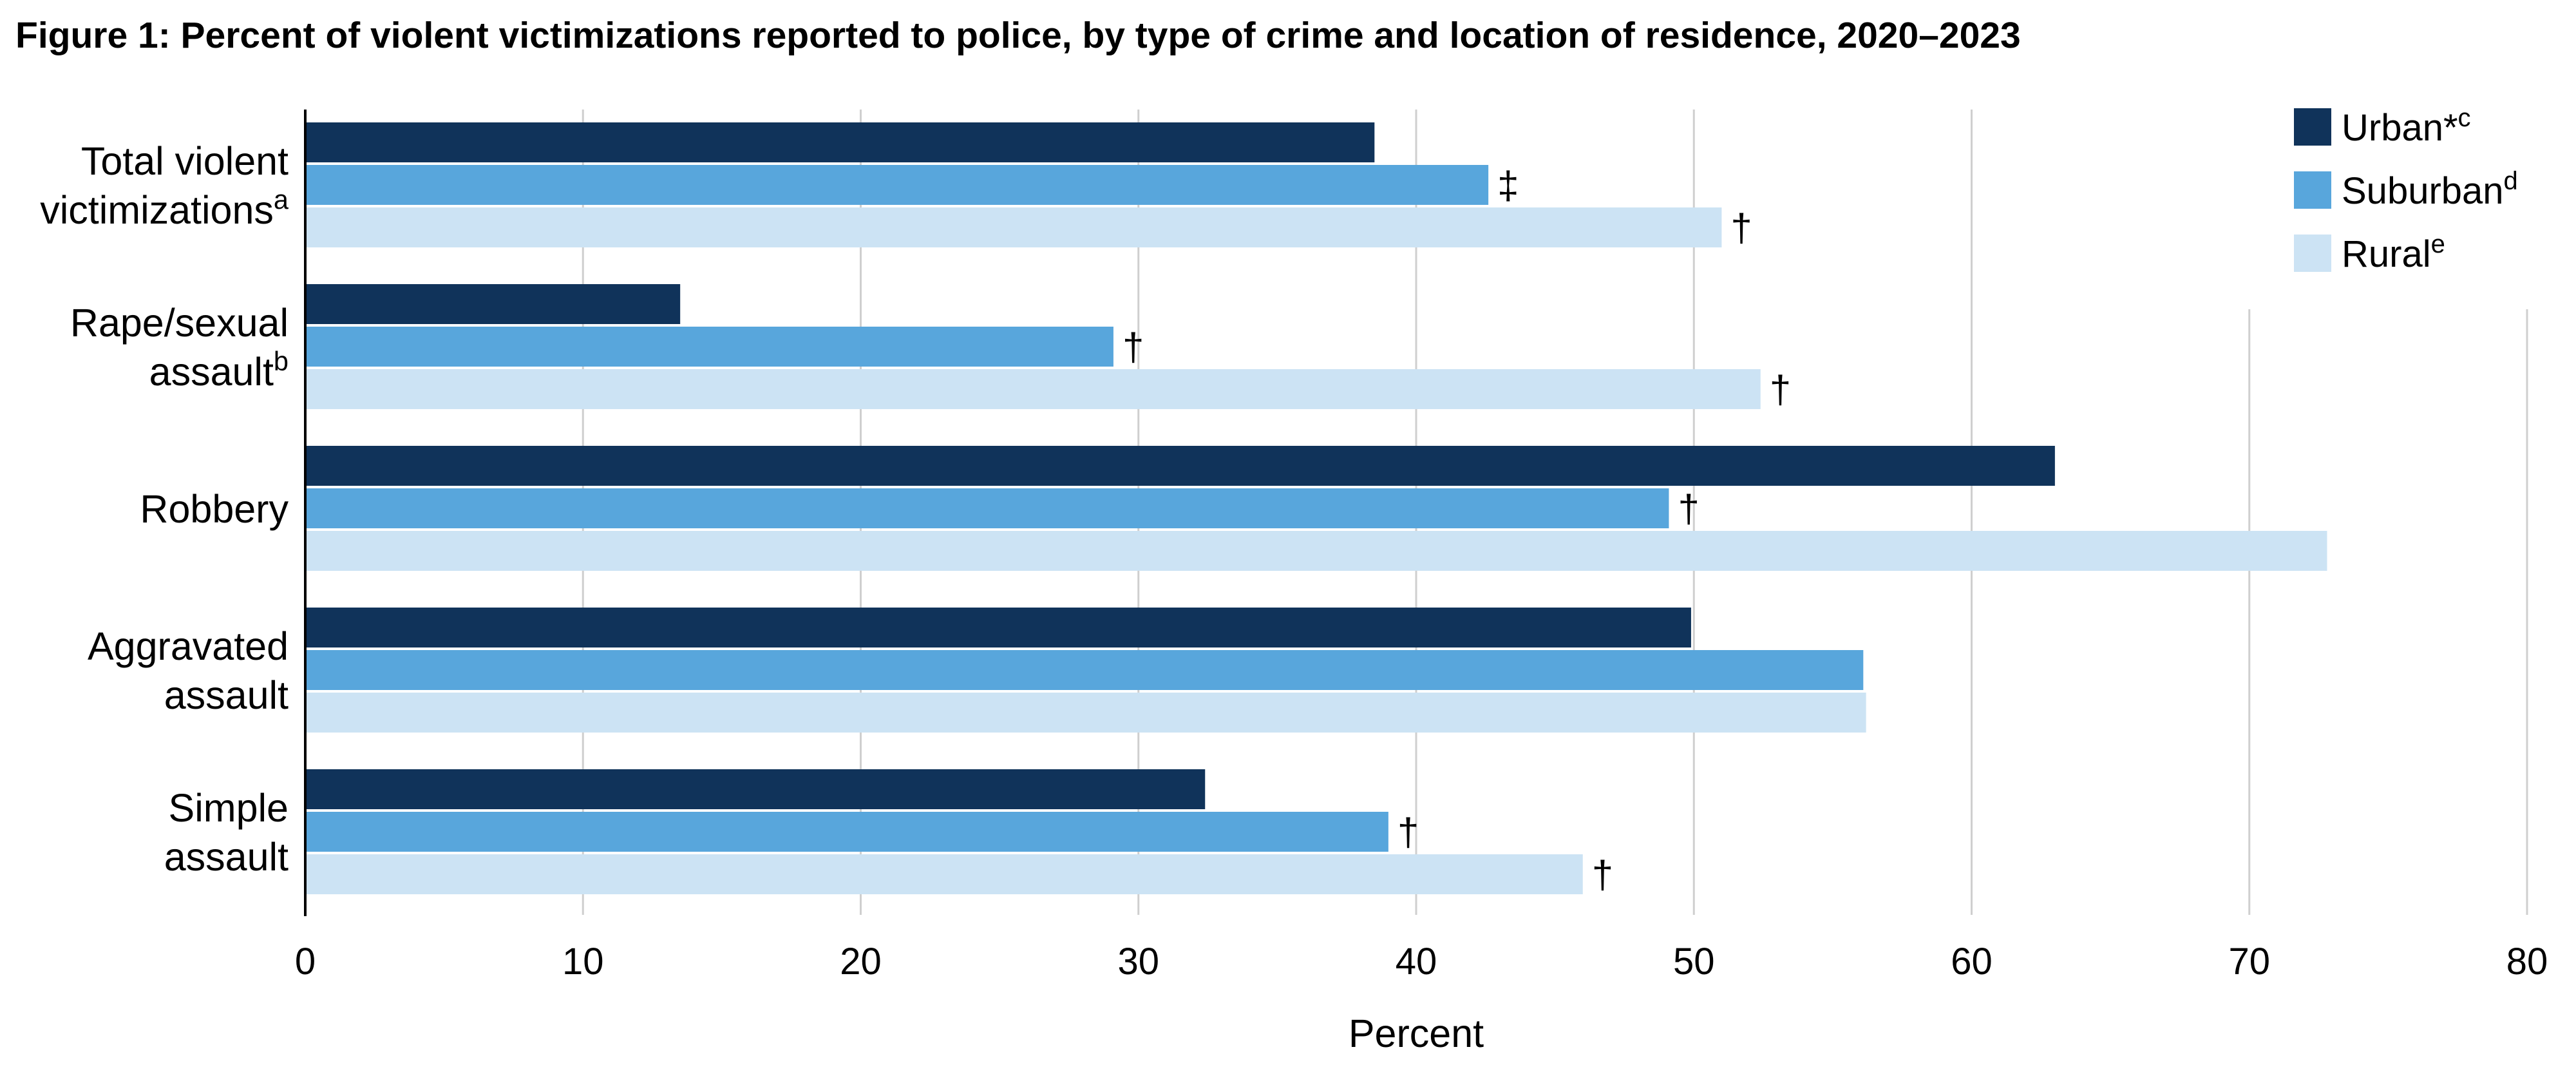  Describe the element at coordinates (1416, 962) in the screenshot. I see `x-tick-label: 40` at that location.